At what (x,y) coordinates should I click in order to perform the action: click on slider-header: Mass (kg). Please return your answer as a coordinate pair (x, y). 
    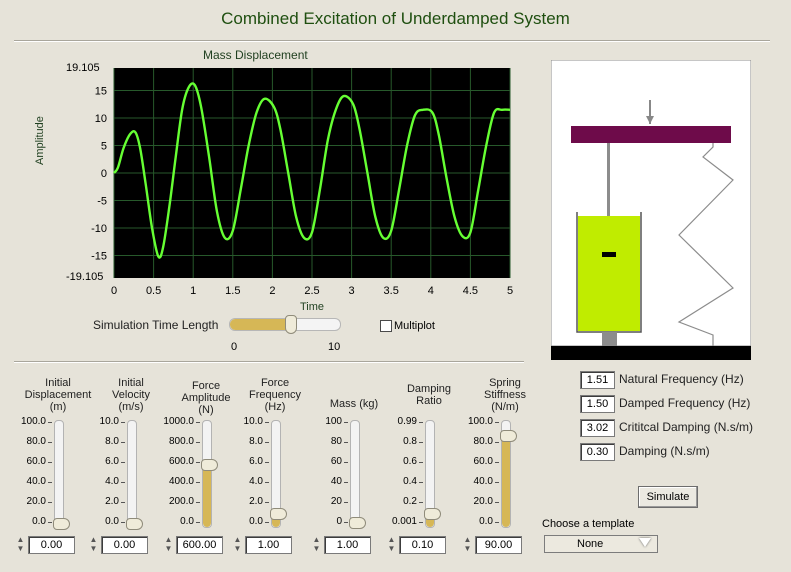
    Looking at the image, I should click on (354, 404).